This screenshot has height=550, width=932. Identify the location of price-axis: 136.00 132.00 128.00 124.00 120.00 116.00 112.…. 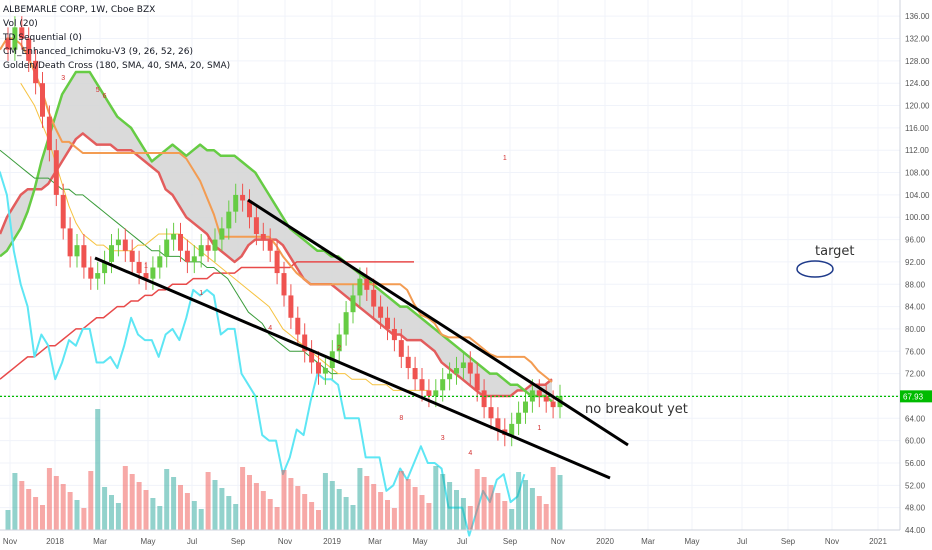
(915, 267).